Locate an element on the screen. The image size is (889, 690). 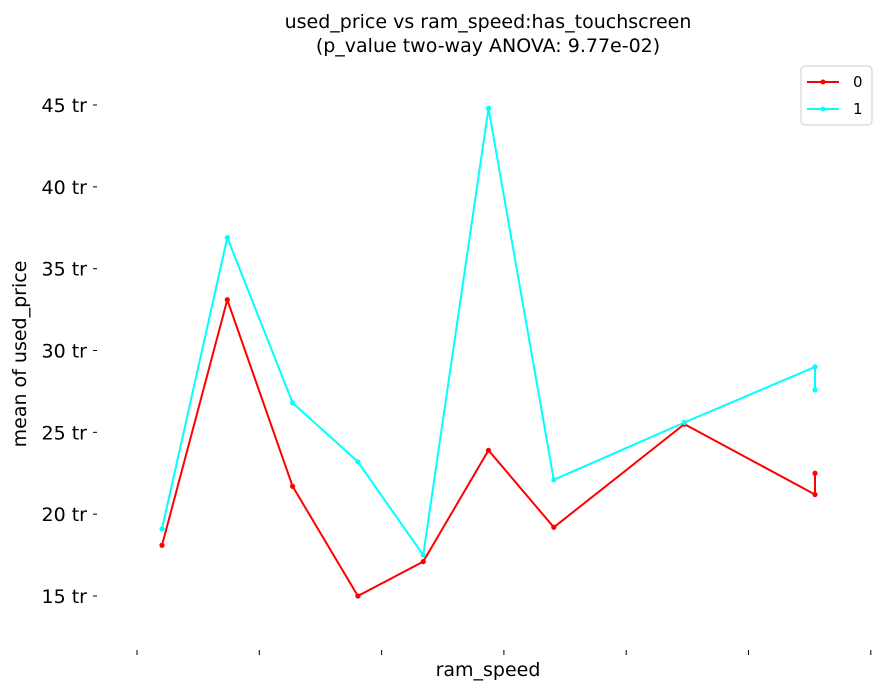
y-tick-label: 35 tr is located at coordinates (65, 270).